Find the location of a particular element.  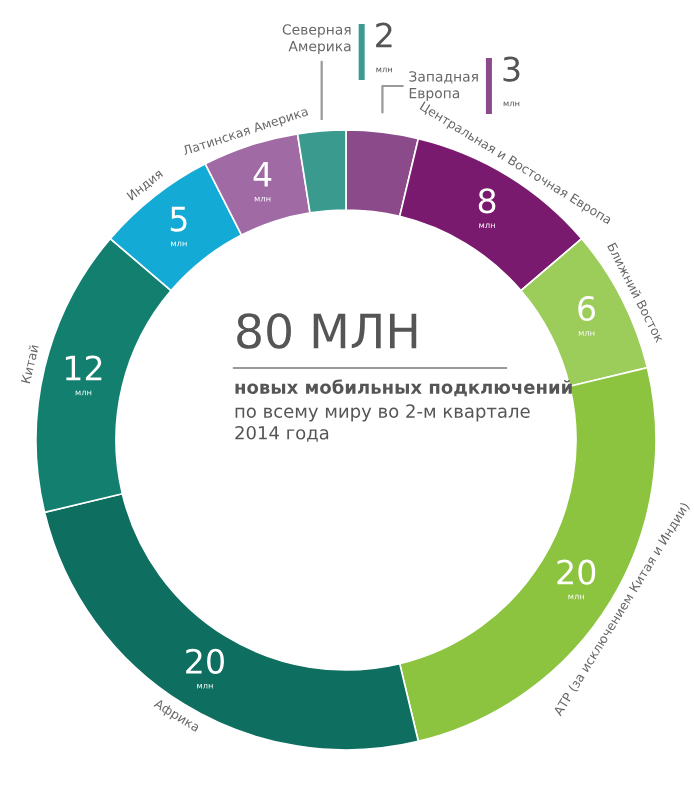

text: 80 МЛН is located at coordinates (327, 331).